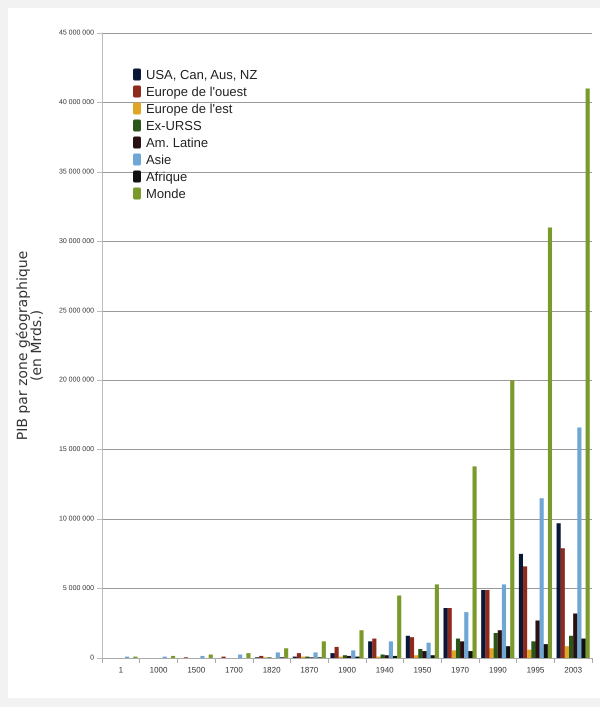 This screenshot has width=600, height=707. What do you see at coordinates (177, 142) in the screenshot?
I see `legend-label: Am. Latine` at bounding box center [177, 142].